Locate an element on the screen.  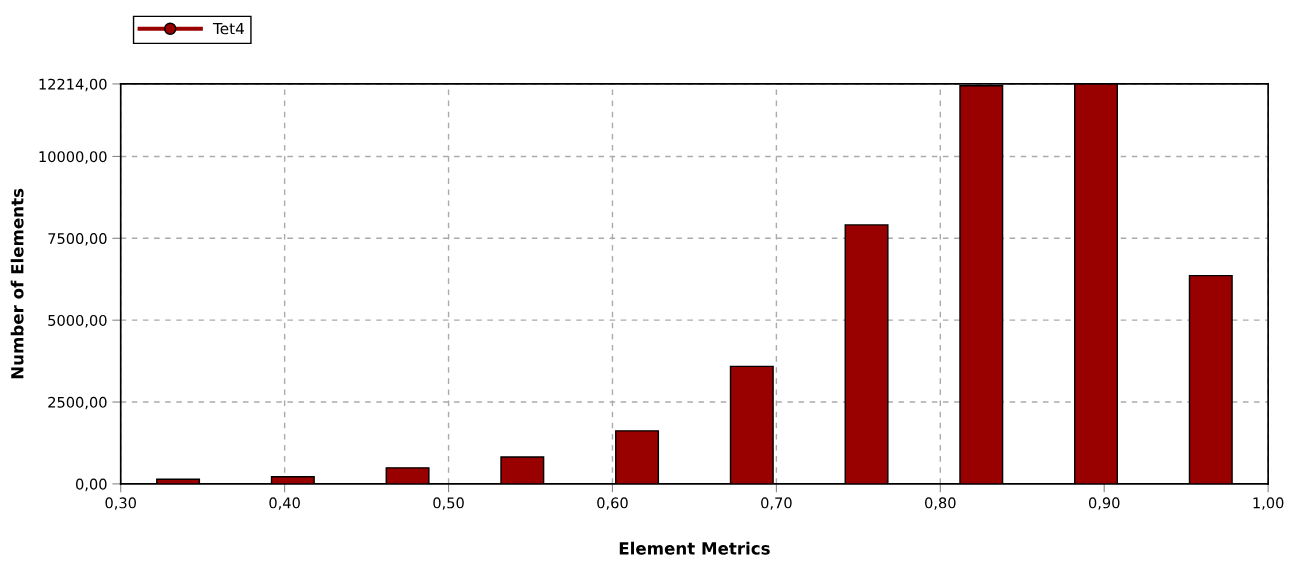
y-tick-label: 0,00 is located at coordinates (91, 485).